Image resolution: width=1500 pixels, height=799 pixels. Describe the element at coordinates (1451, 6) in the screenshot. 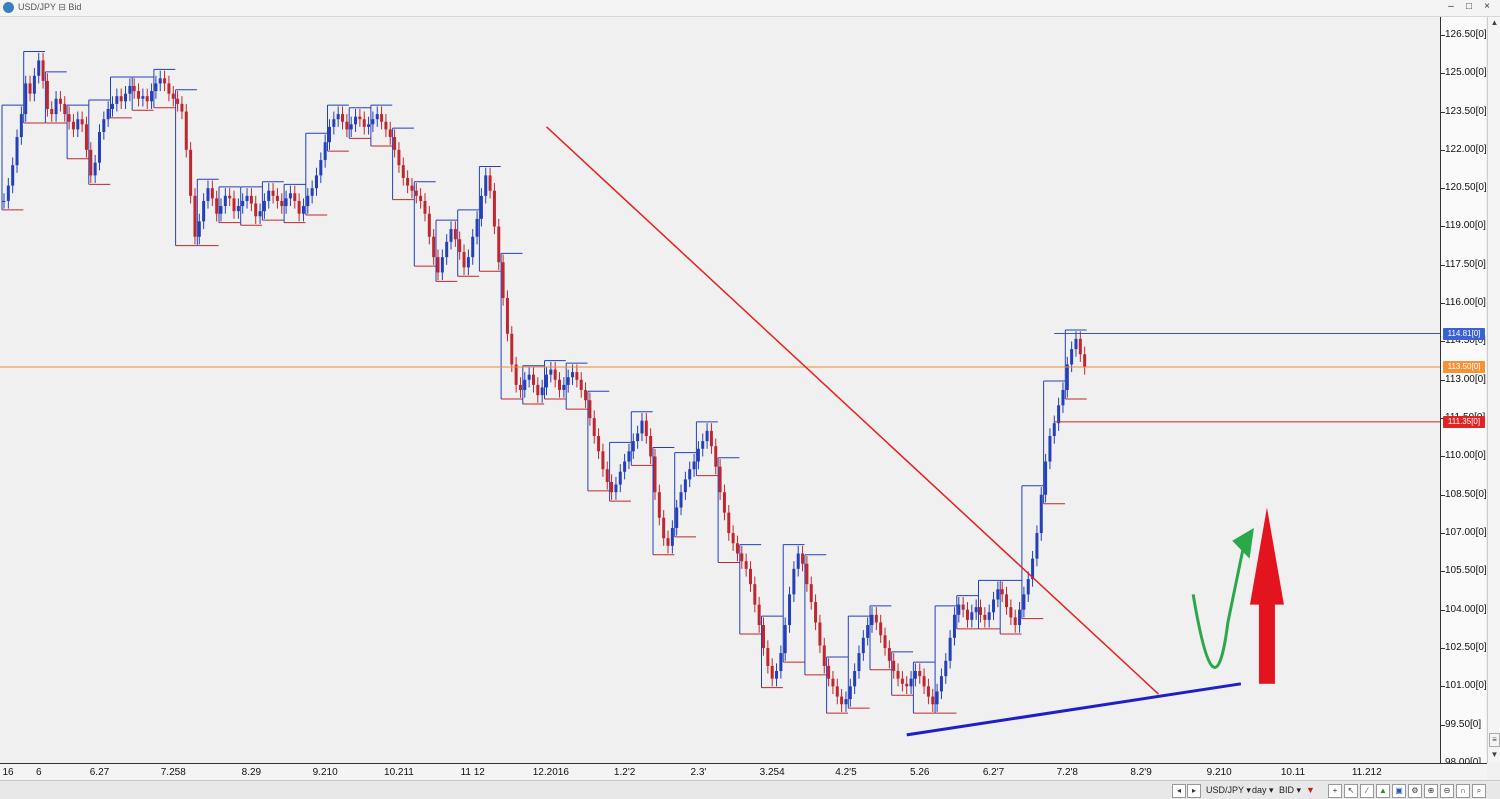

I see `minimize-button: –` at that location.